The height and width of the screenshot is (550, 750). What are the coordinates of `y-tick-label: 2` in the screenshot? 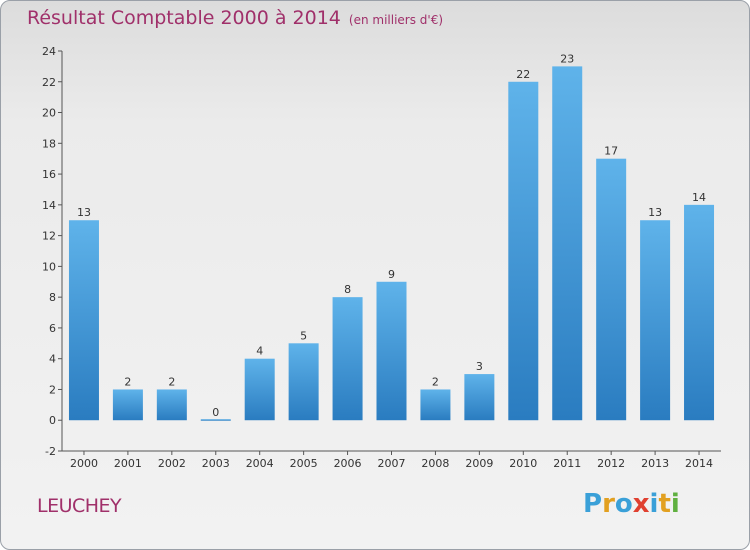 It's located at (52, 389).